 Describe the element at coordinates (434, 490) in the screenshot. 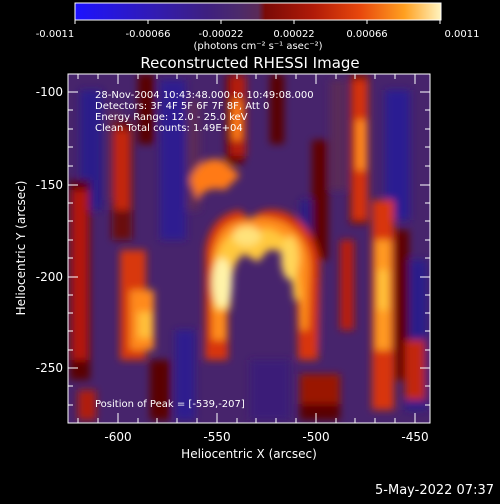

I see `footer-date: 5-May-2022 07:37` at that location.